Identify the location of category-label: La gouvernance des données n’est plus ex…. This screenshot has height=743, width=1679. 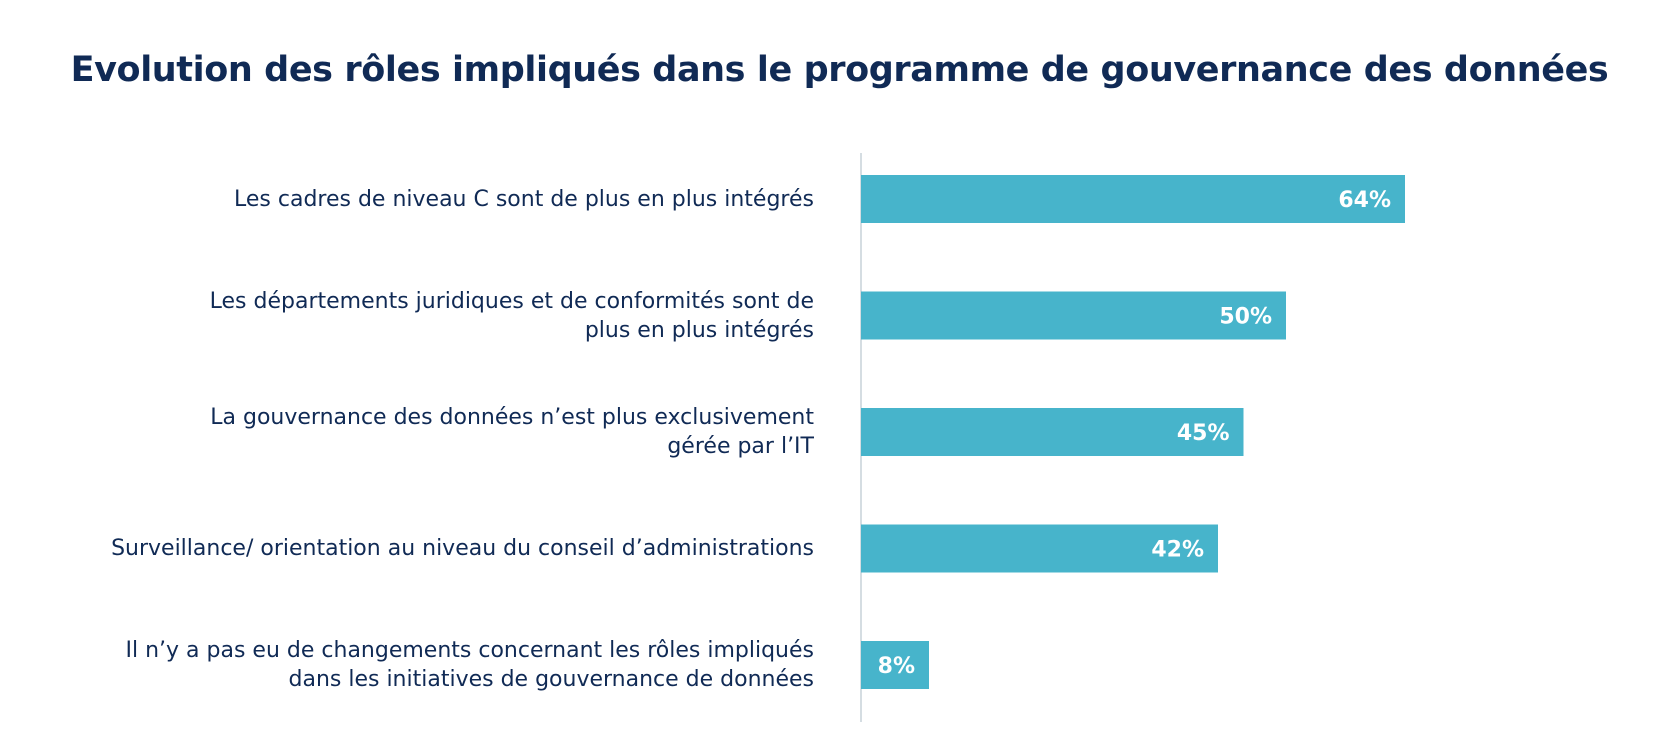
(414, 432).